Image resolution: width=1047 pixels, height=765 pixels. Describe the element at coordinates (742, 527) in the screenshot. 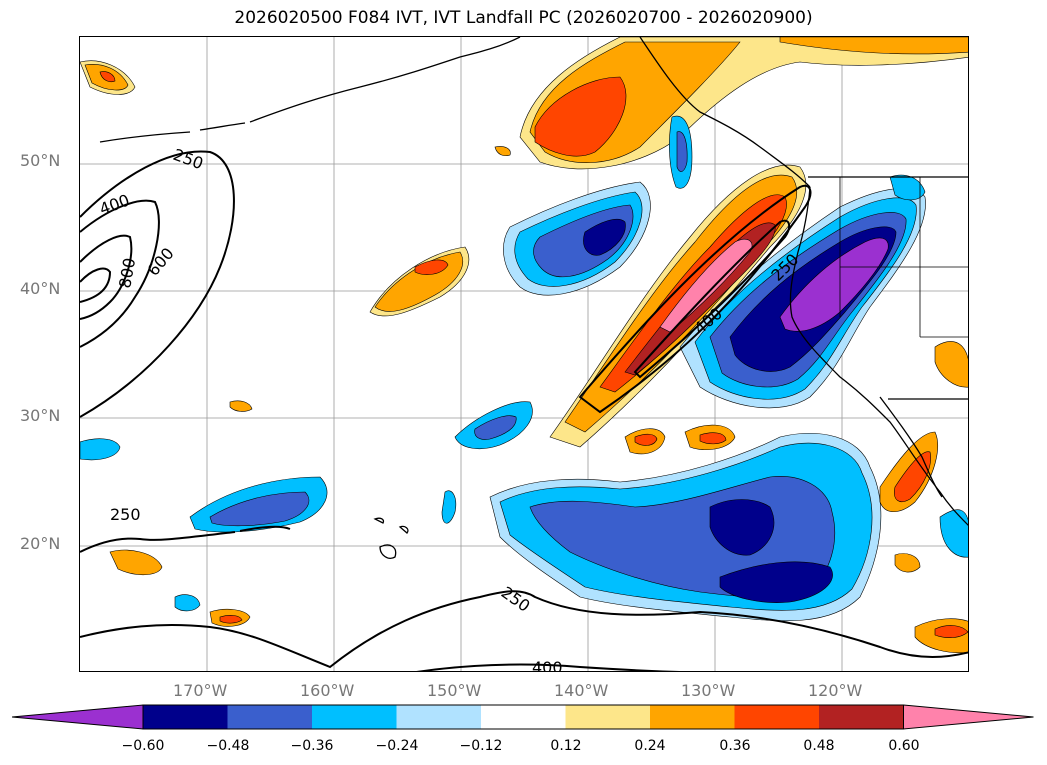

I see `sub-neg-navy` at that location.